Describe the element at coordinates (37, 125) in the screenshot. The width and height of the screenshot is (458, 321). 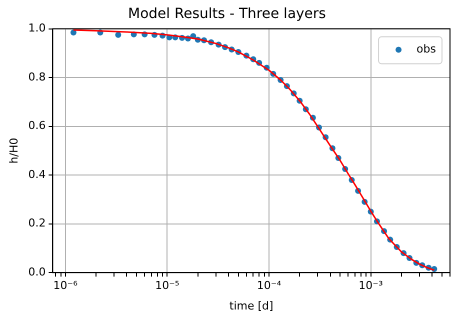
I see `y-tick-label: 0.6` at that location.